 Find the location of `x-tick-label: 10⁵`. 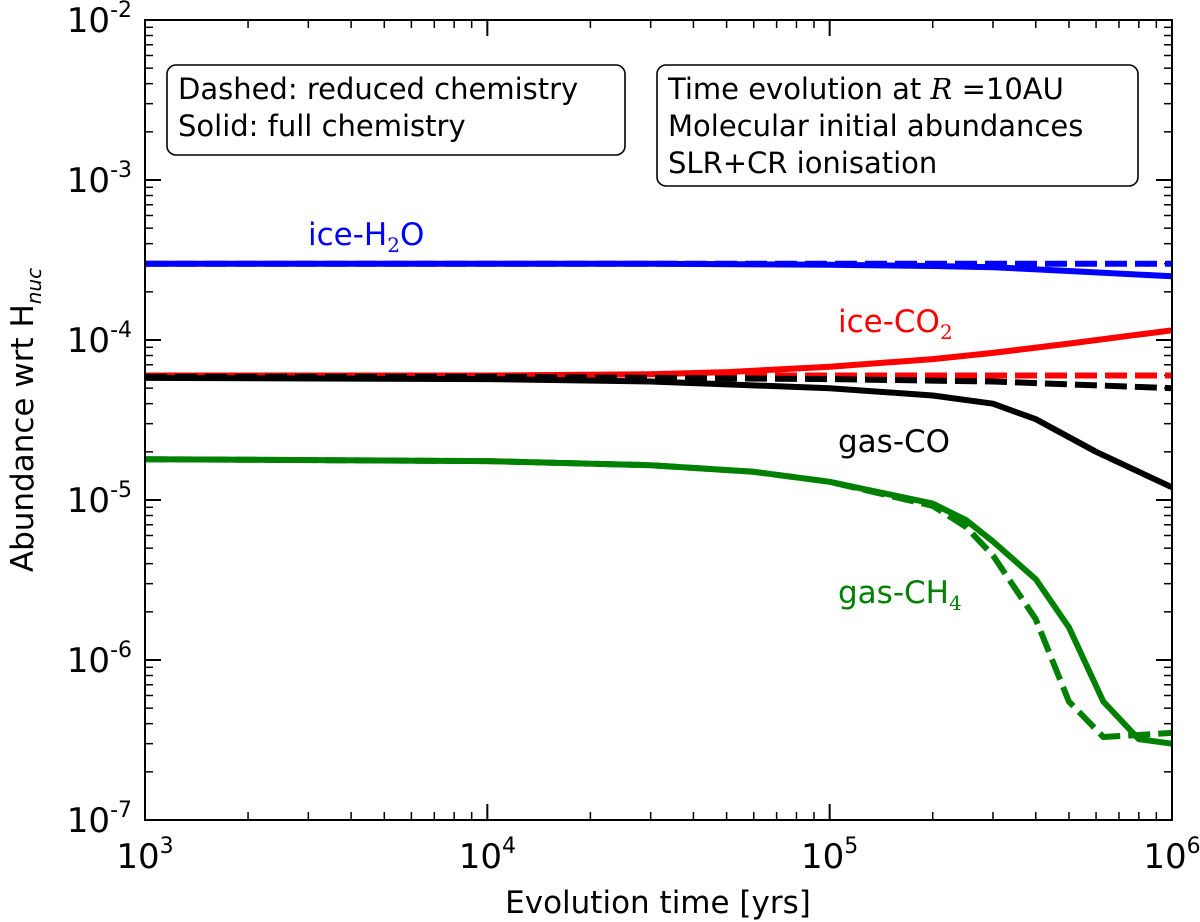

x-tick-label: 10⁵ is located at coordinates (829, 855).